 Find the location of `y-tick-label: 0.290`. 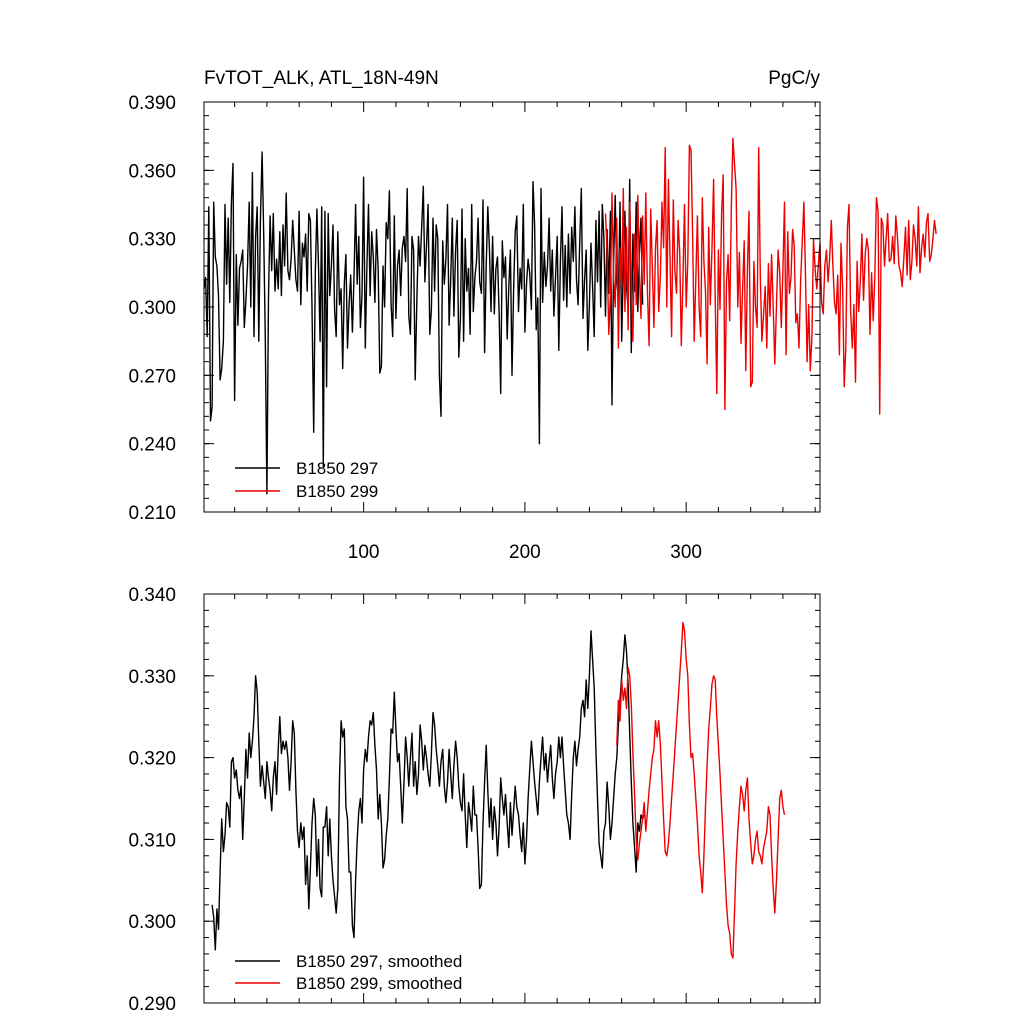

y-tick-label: 0.290 is located at coordinates (152, 1004).